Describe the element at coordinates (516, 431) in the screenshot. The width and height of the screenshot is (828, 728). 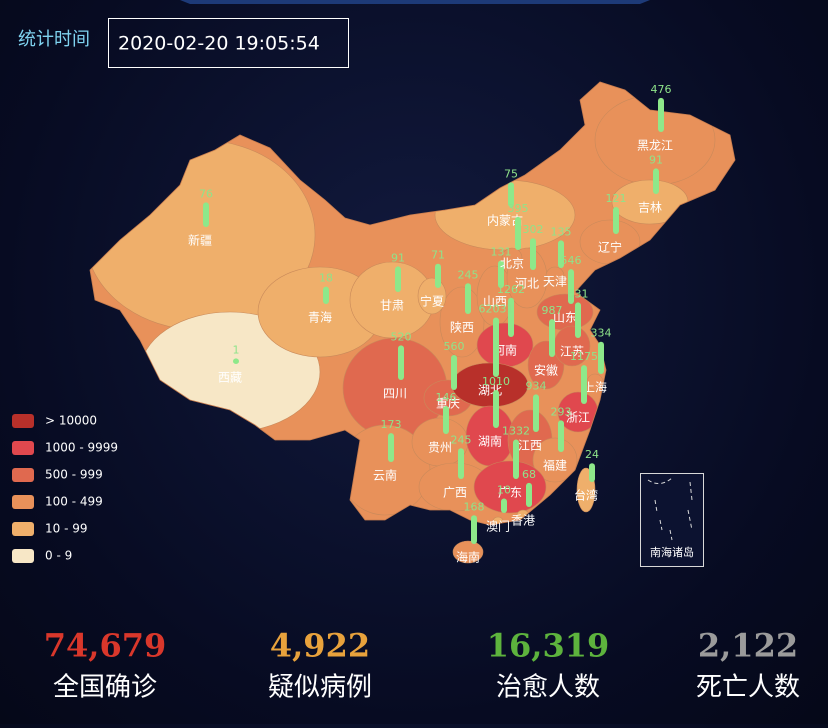
I see `value-label: 1332` at that location.